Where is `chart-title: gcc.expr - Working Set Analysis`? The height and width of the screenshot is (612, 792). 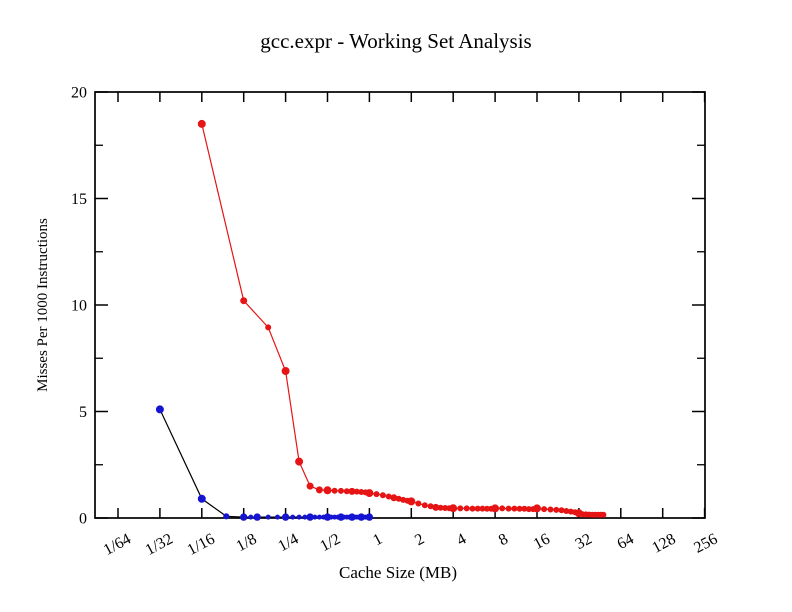
chart-title: gcc.expr - Working Set Analysis is located at coordinates (395, 41).